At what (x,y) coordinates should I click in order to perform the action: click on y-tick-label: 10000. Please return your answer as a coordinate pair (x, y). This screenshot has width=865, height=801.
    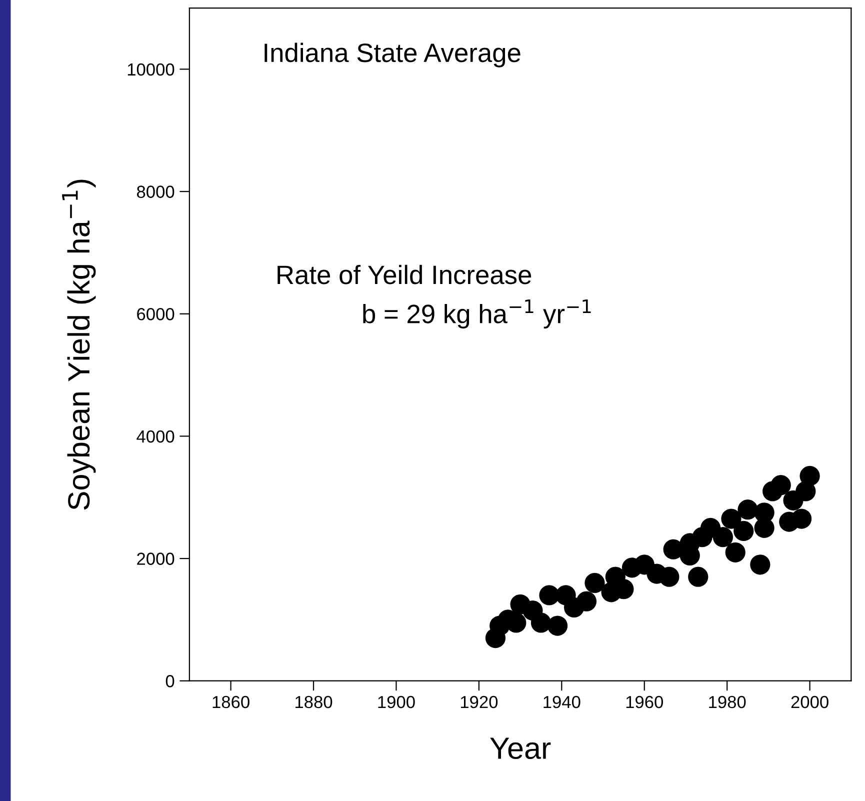
    Looking at the image, I should click on (151, 69).